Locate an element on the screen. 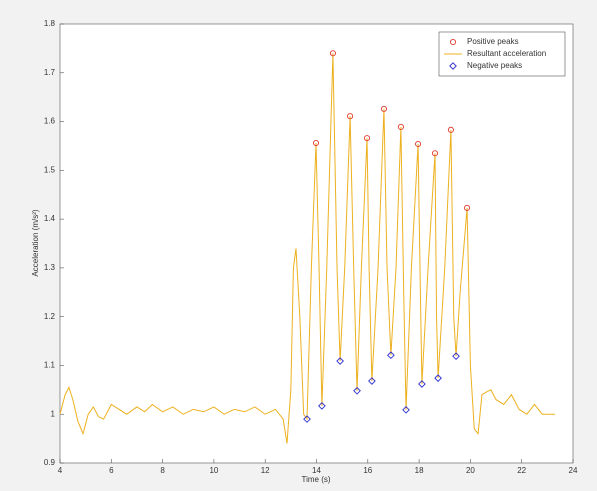 The image size is (597, 491). y-tick-label: 1.7 is located at coordinates (50, 72).